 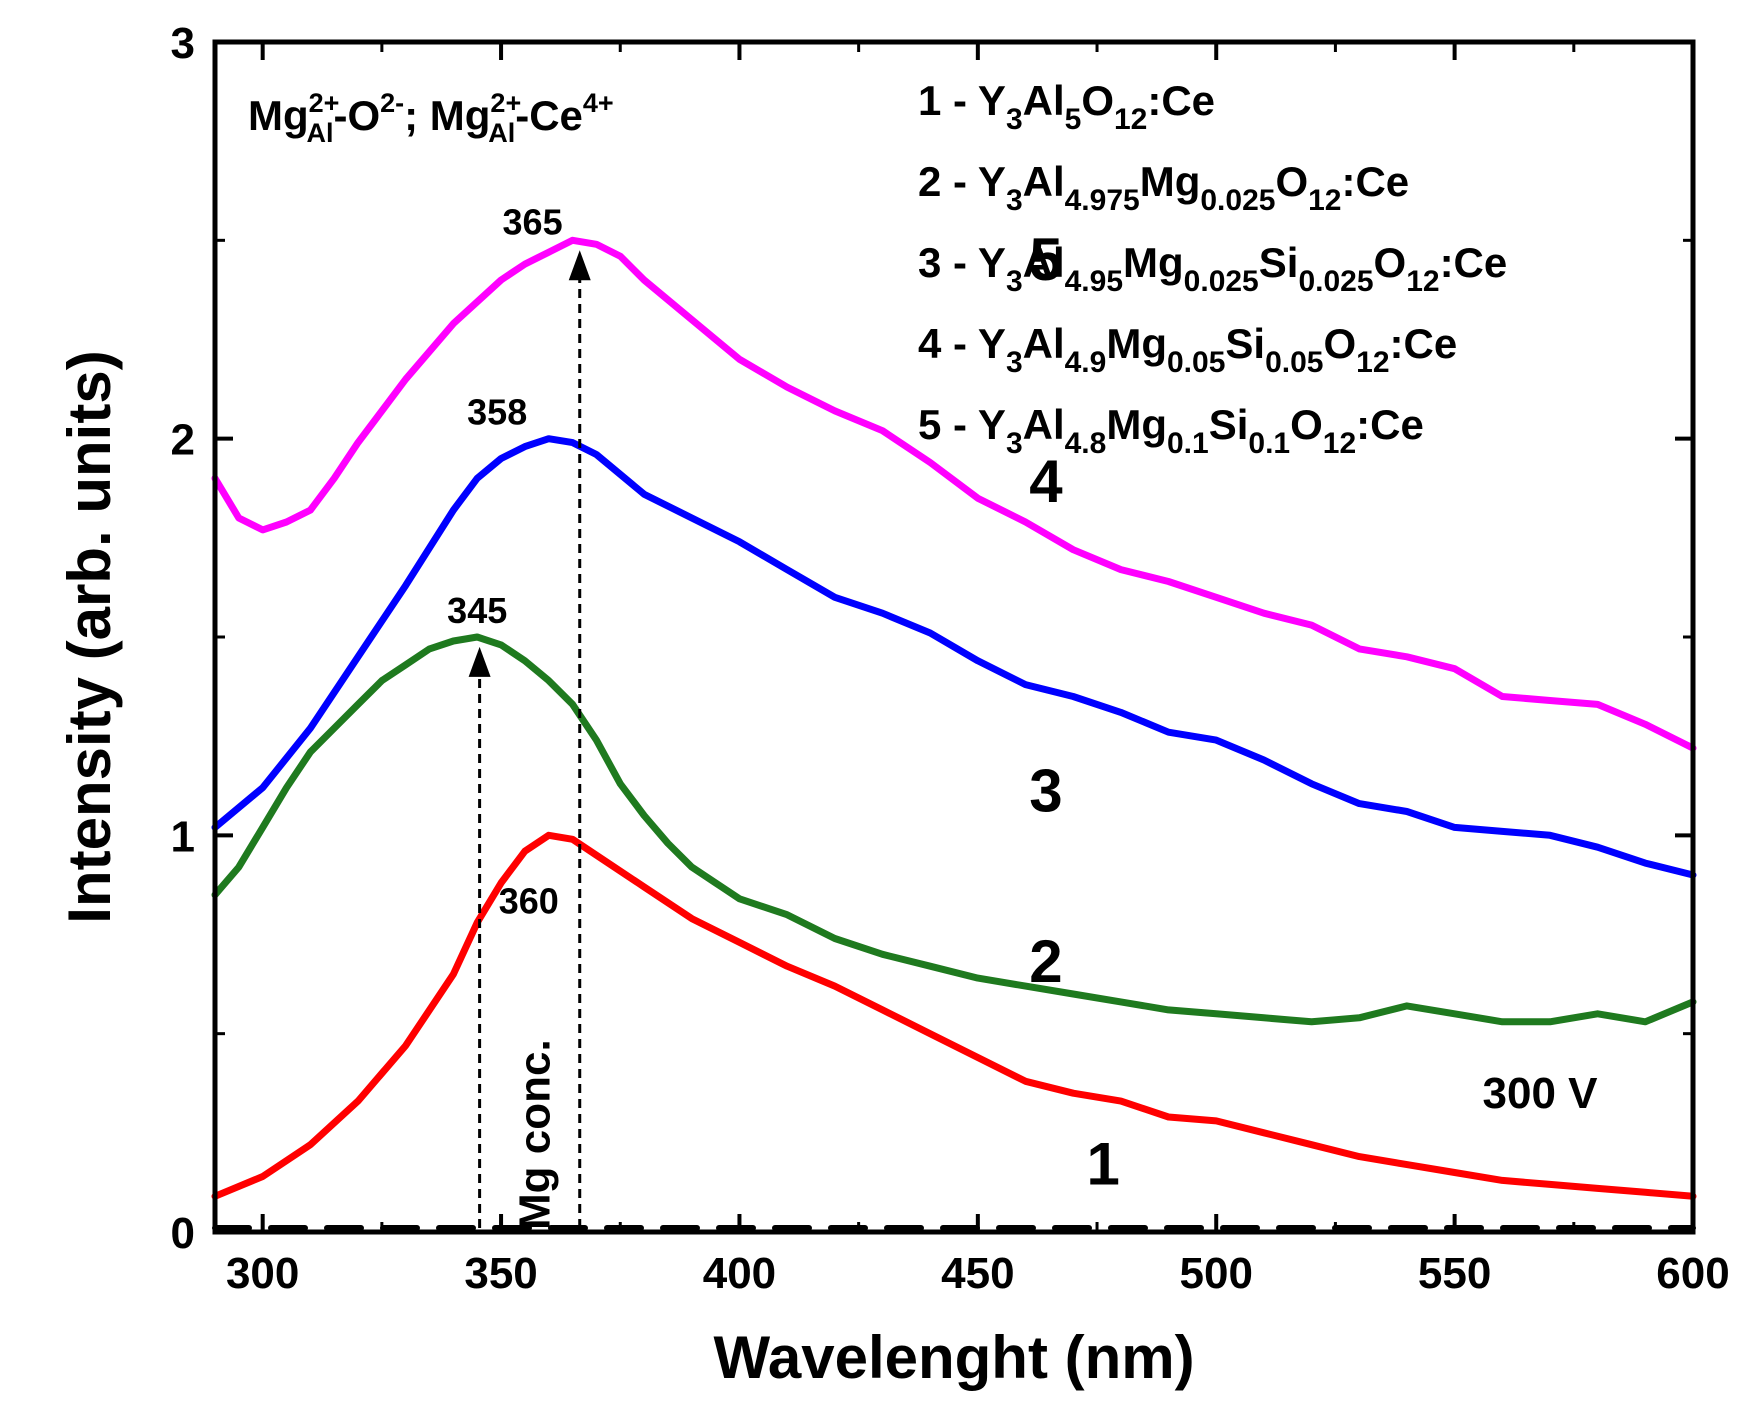 What do you see at coordinates (1454, 1273) in the screenshot?
I see `x-tick-label: 550` at bounding box center [1454, 1273].